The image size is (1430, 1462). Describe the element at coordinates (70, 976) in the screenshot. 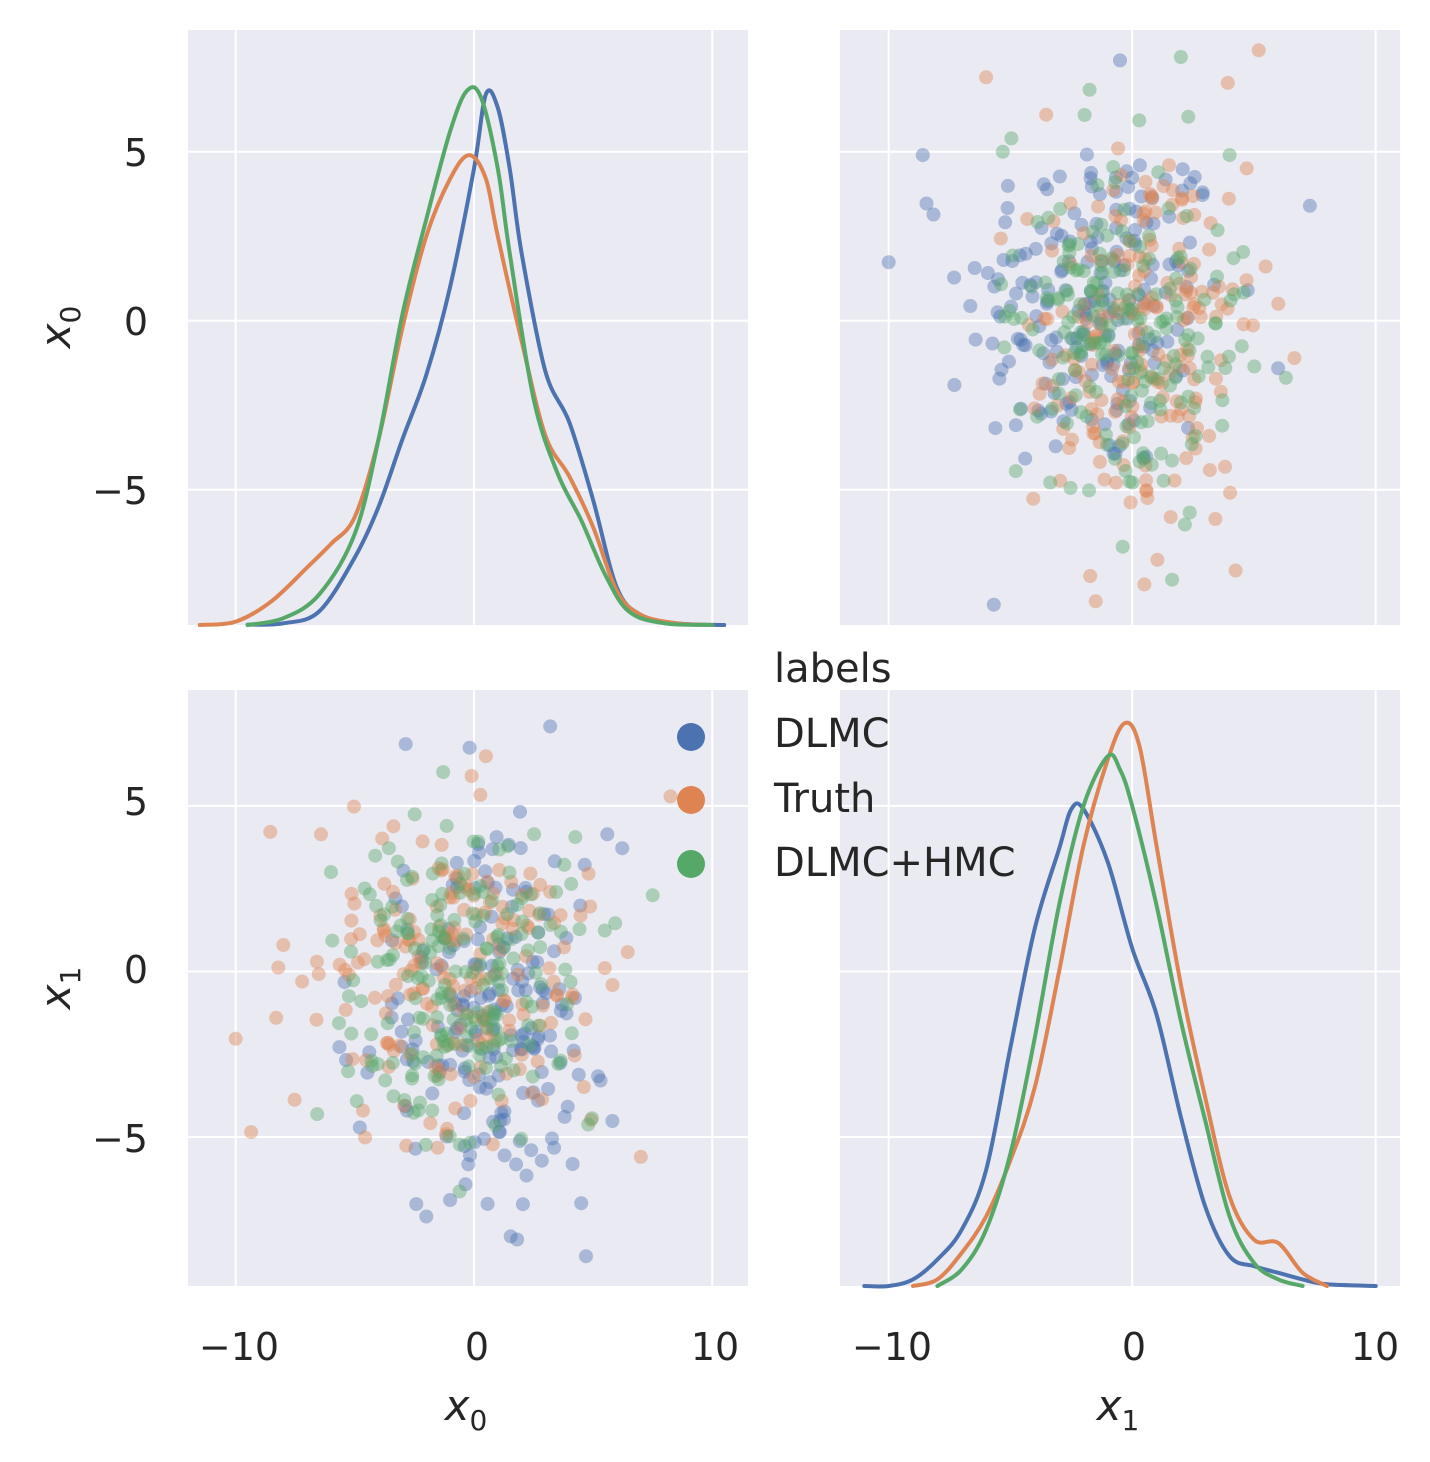

I see `ylabel-bottom-sub: 1` at that location.